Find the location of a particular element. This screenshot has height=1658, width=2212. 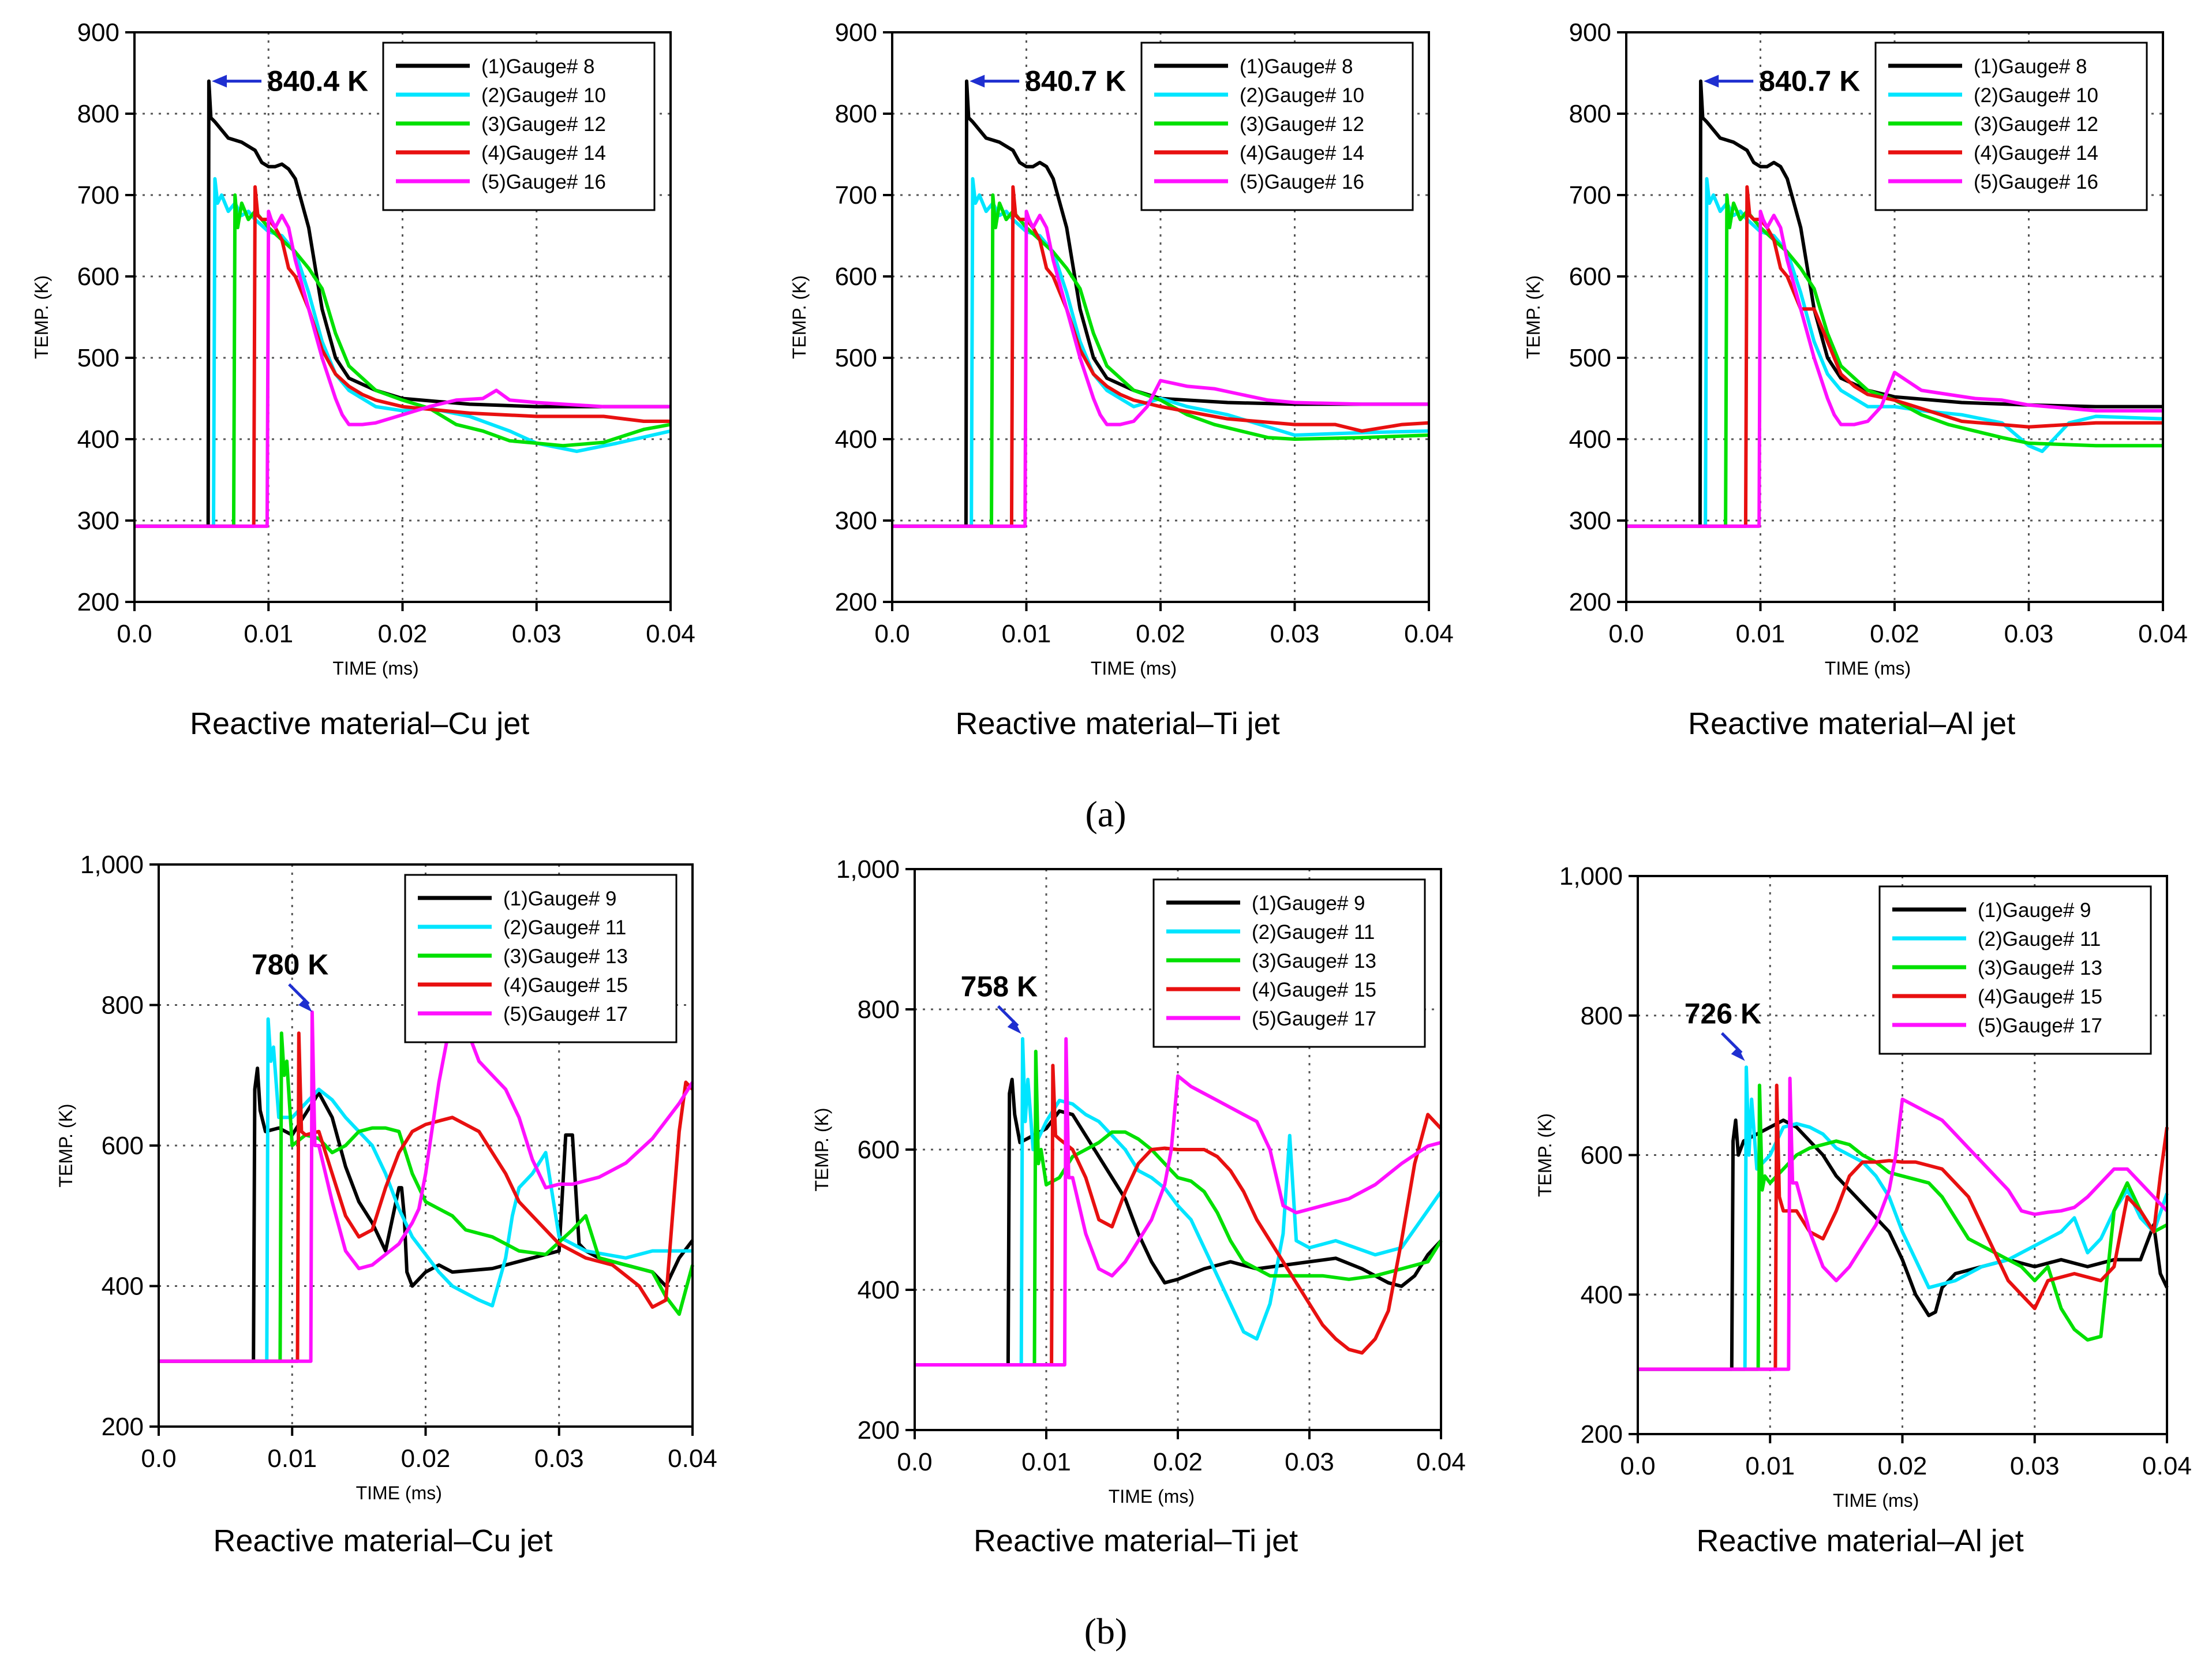

chart-caption: Reactive material–Ti jet is located at coordinates (1136, 1541).